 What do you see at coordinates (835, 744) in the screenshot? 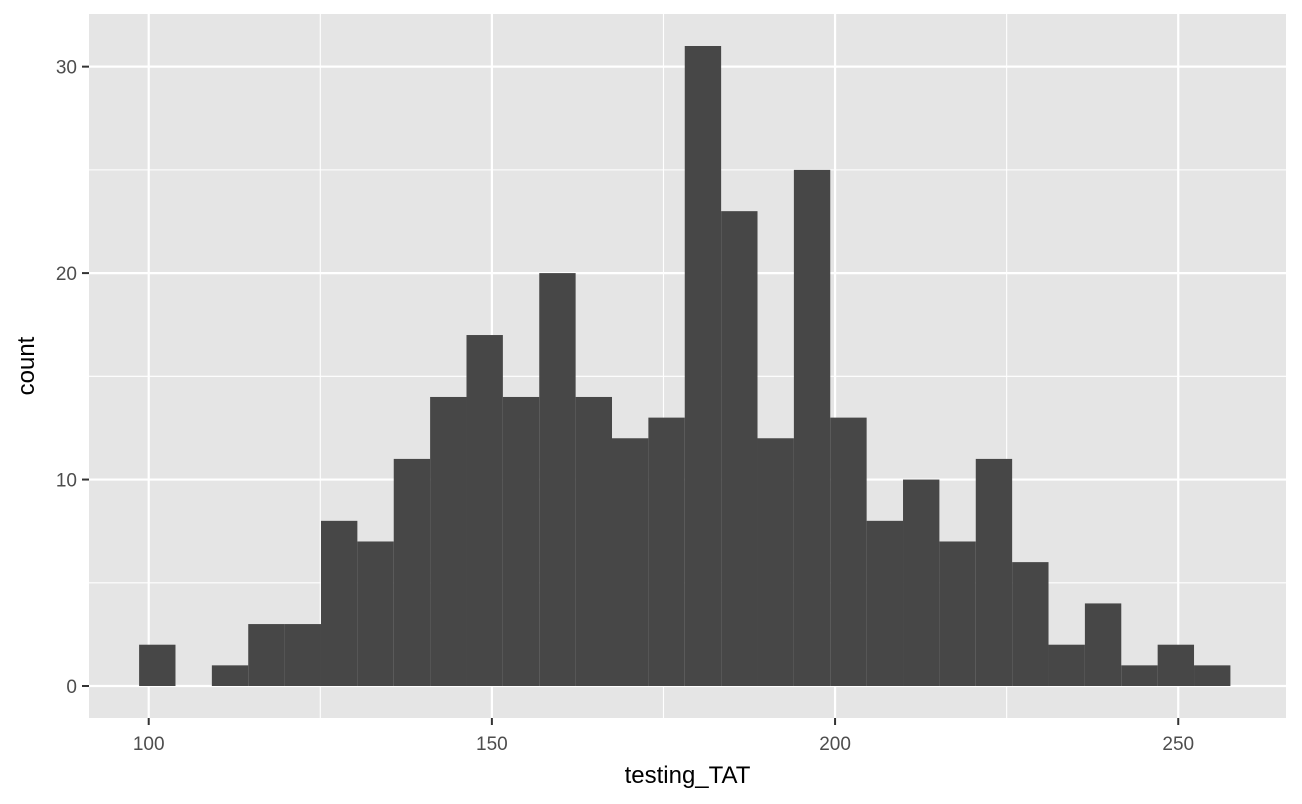
I see `x-tick-label: 200` at bounding box center [835, 744].